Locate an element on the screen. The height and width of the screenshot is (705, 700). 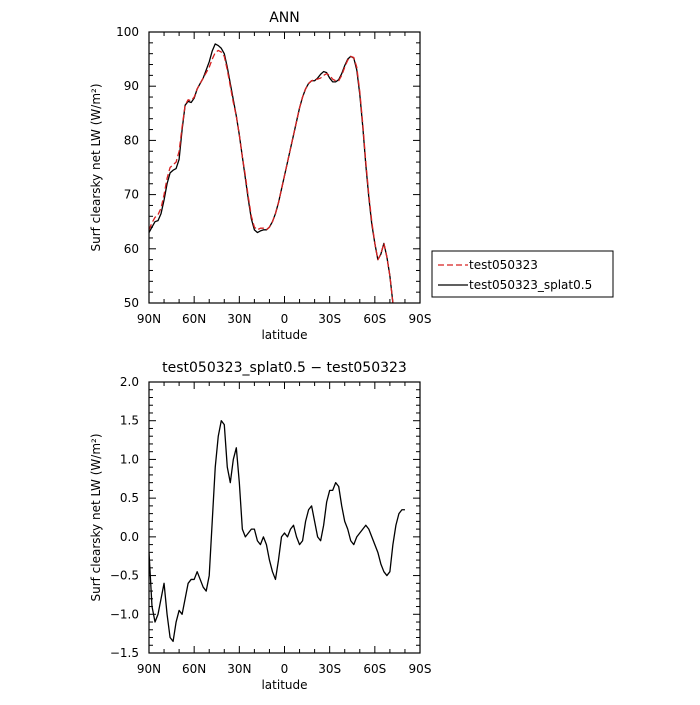
legend-entry: test050323 is located at coordinates (503, 265).